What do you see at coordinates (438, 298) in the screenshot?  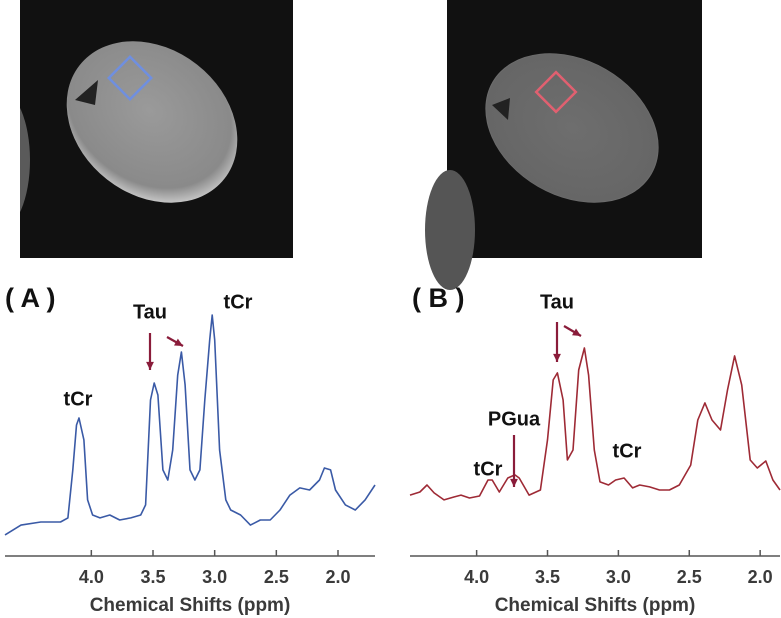 I see `panel-label: ( B )` at bounding box center [438, 298].